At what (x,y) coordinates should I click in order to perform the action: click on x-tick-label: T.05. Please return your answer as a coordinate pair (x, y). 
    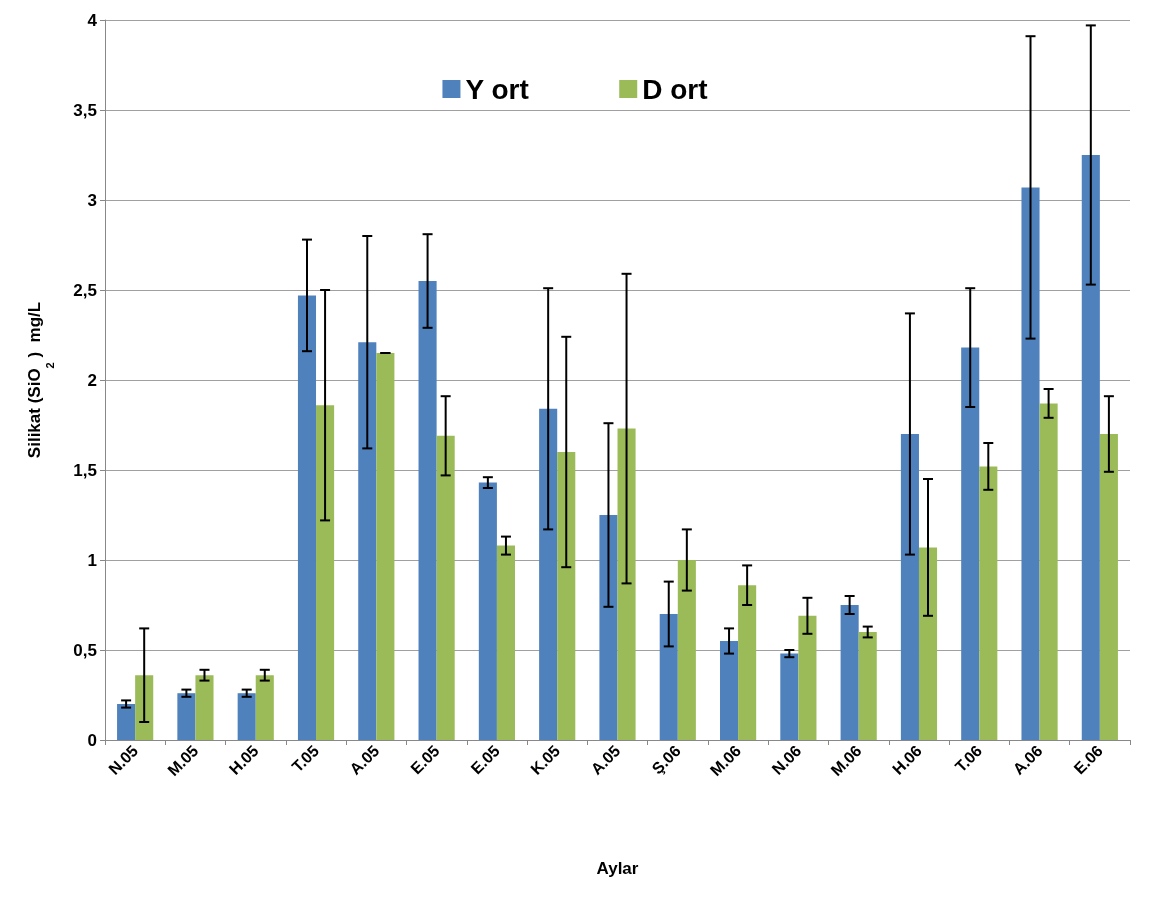
    Looking at the image, I should click on (305, 758).